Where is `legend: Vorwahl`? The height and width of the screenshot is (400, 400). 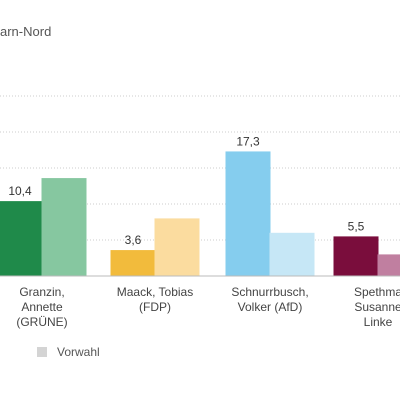
legend: Vorwahl is located at coordinates (68, 352).